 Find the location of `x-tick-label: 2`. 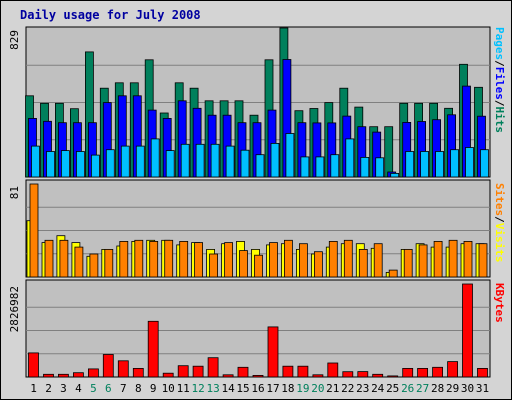

x-tick-label: 2 is located at coordinates (48, 388).